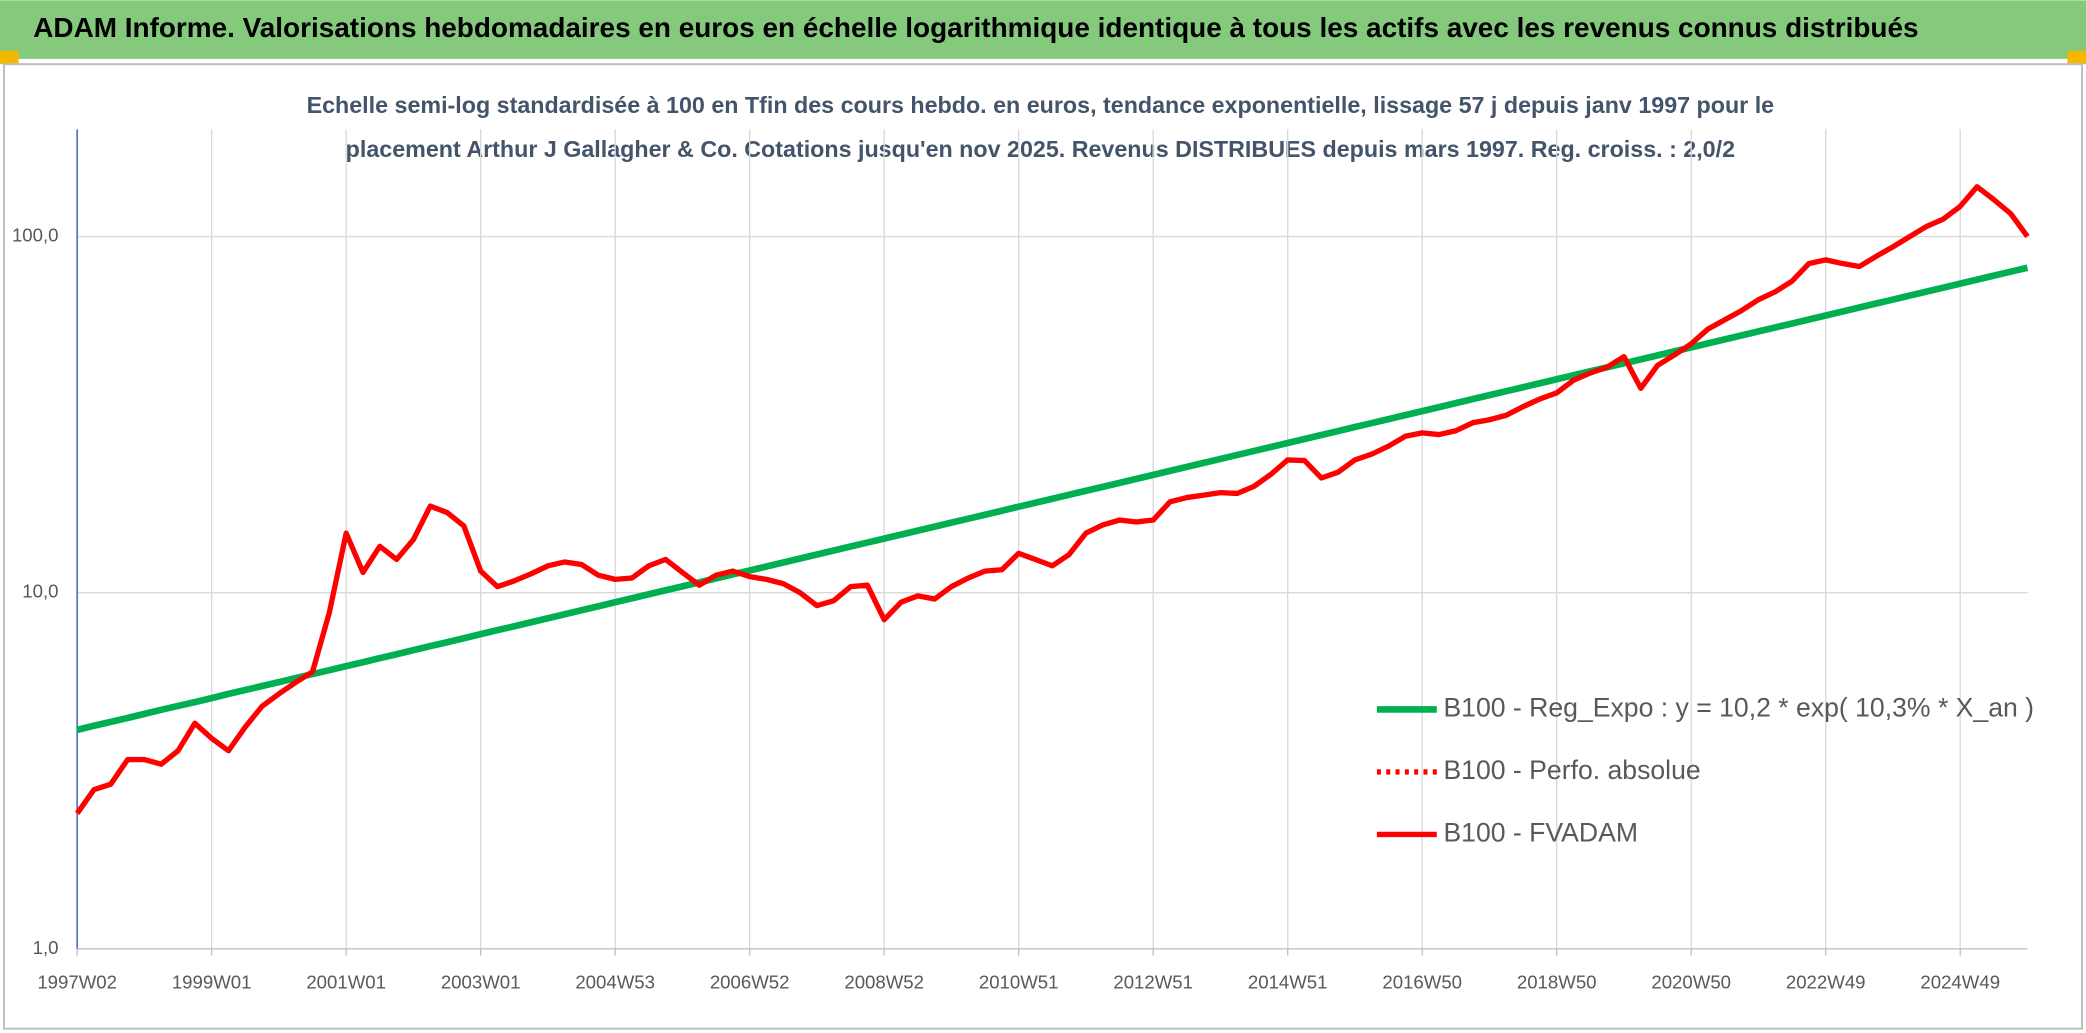  I want to click on x-tick-label: 2016W50, so click(1422, 981).